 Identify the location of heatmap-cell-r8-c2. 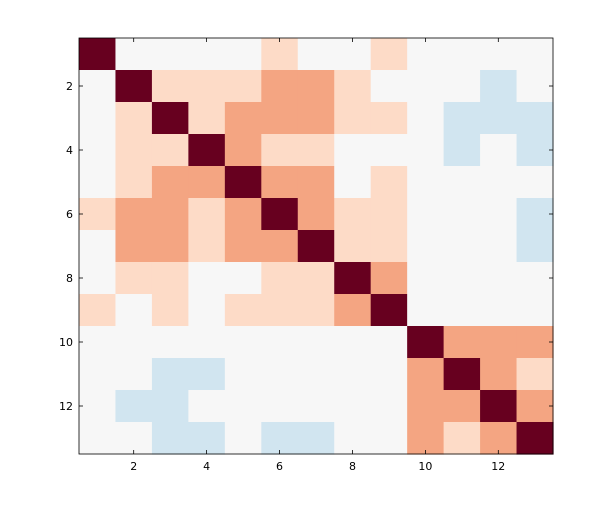
(134, 278).